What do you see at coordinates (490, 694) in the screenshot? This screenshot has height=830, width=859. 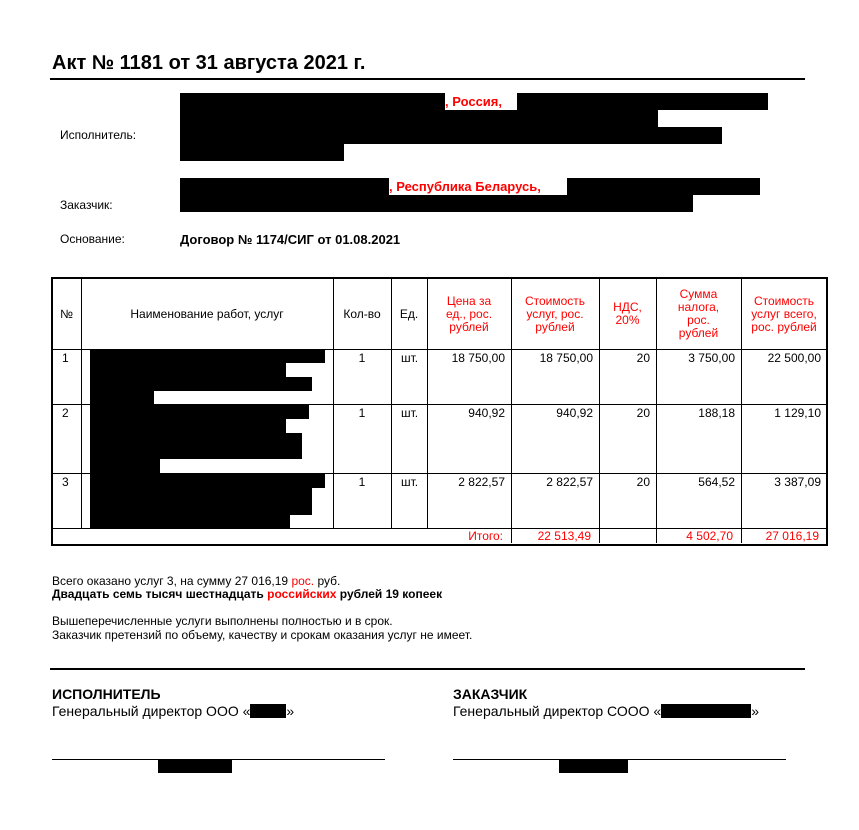 I see `customer-sign-title: ЗАКАЗЧИК` at bounding box center [490, 694].